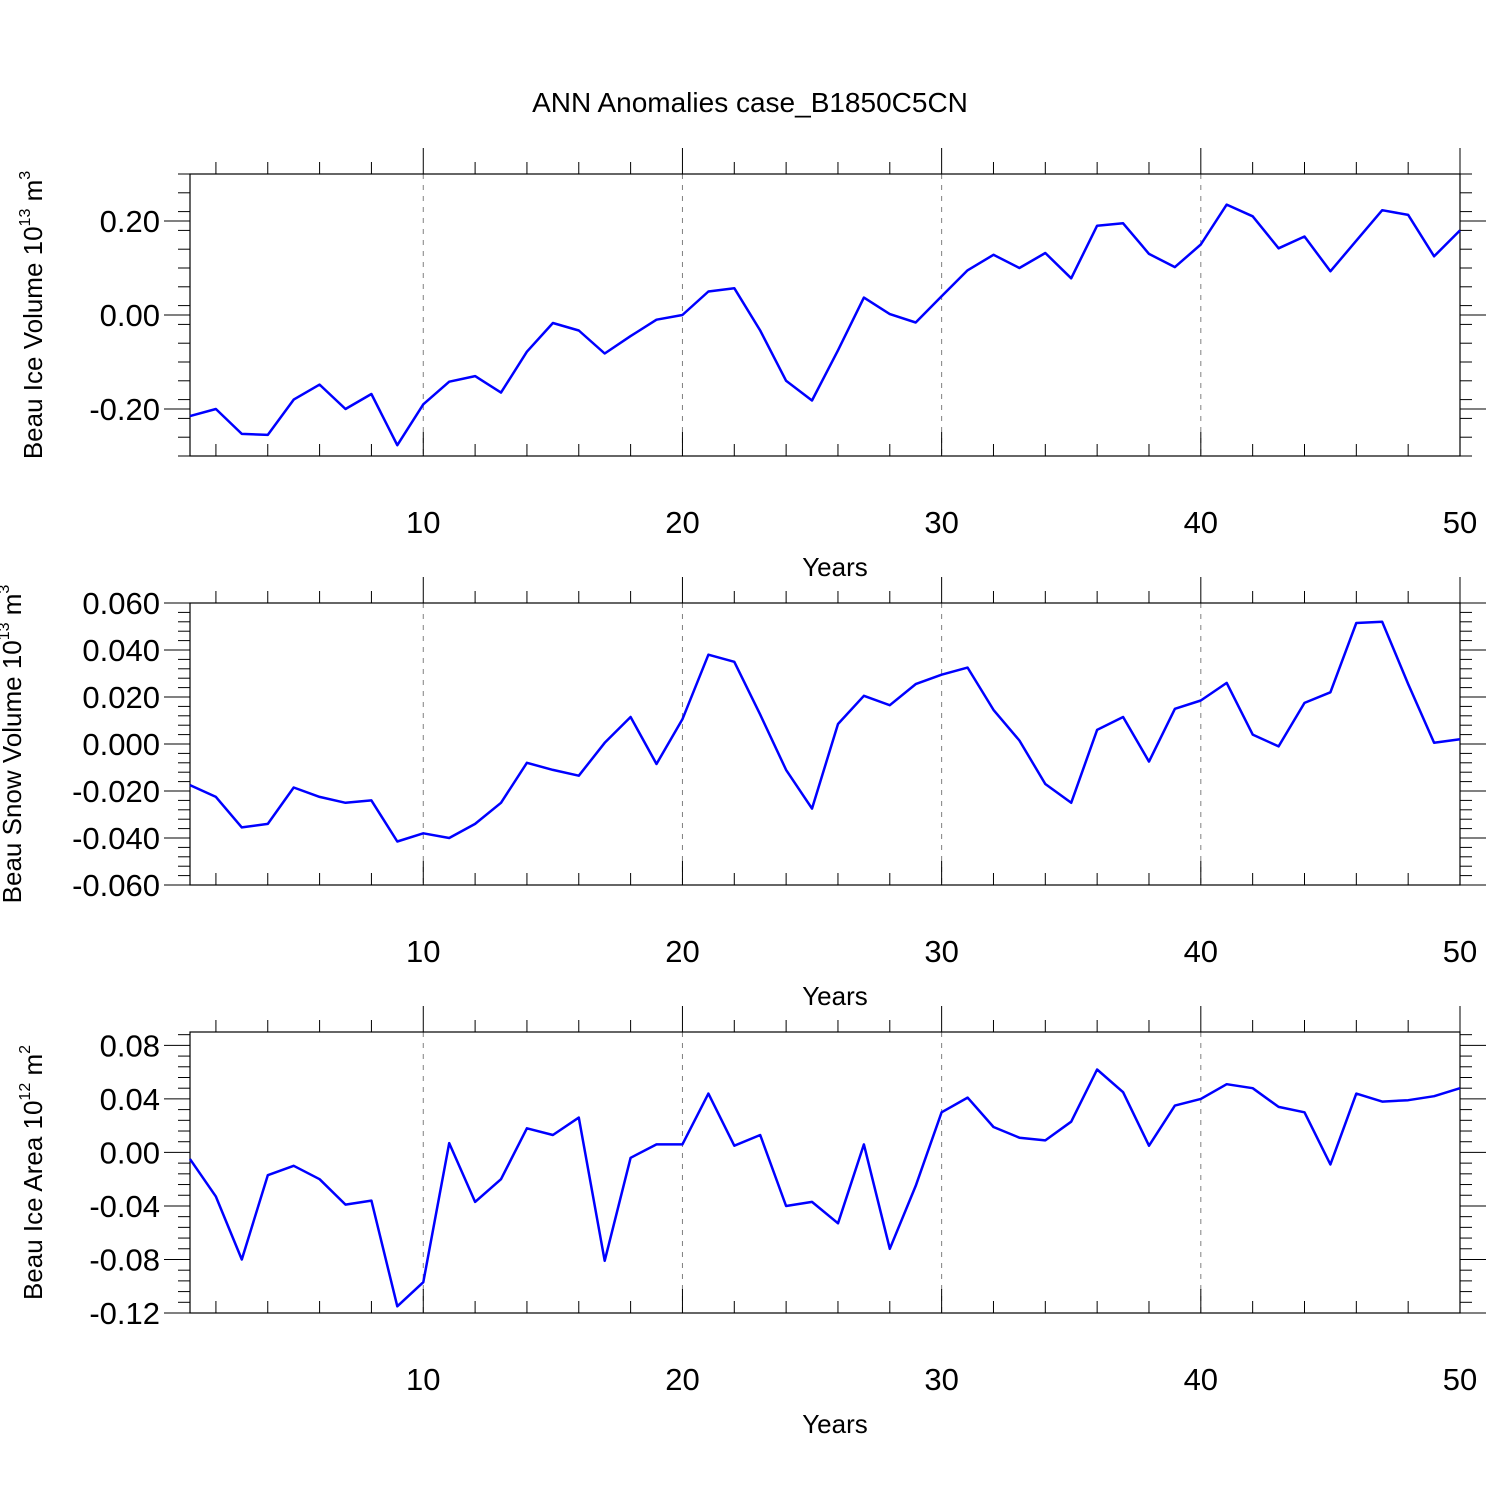  Describe the element at coordinates (124, 1313) in the screenshot. I see `y-tick-label: -0.12` at that location.